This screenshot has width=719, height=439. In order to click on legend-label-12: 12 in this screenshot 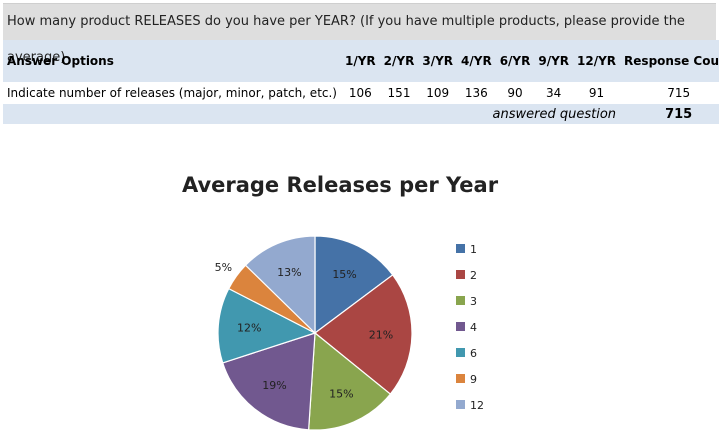, I will do `click(477, 405)`.